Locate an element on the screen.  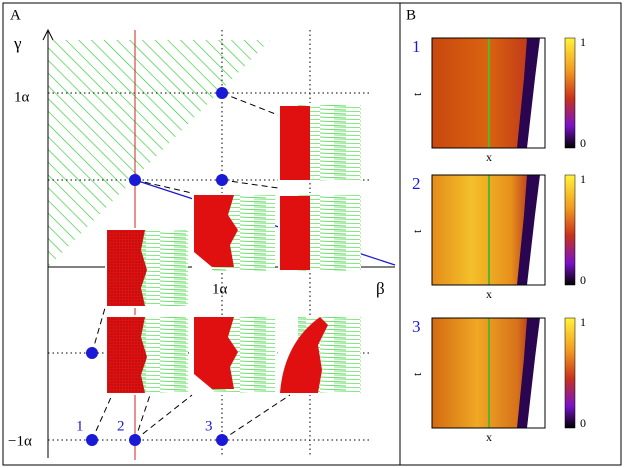
y-tick-label: −1α is located at coordinates (20, 441).